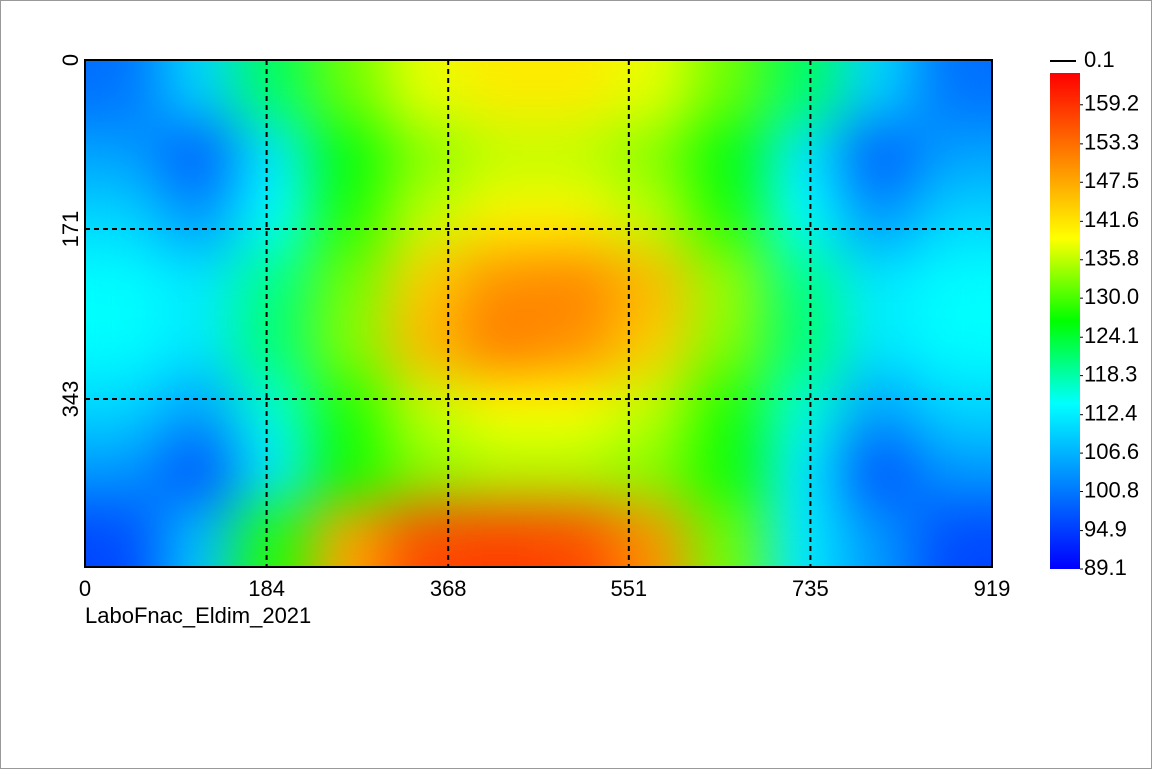  I want to click on colorbar, so click(1065, 321).